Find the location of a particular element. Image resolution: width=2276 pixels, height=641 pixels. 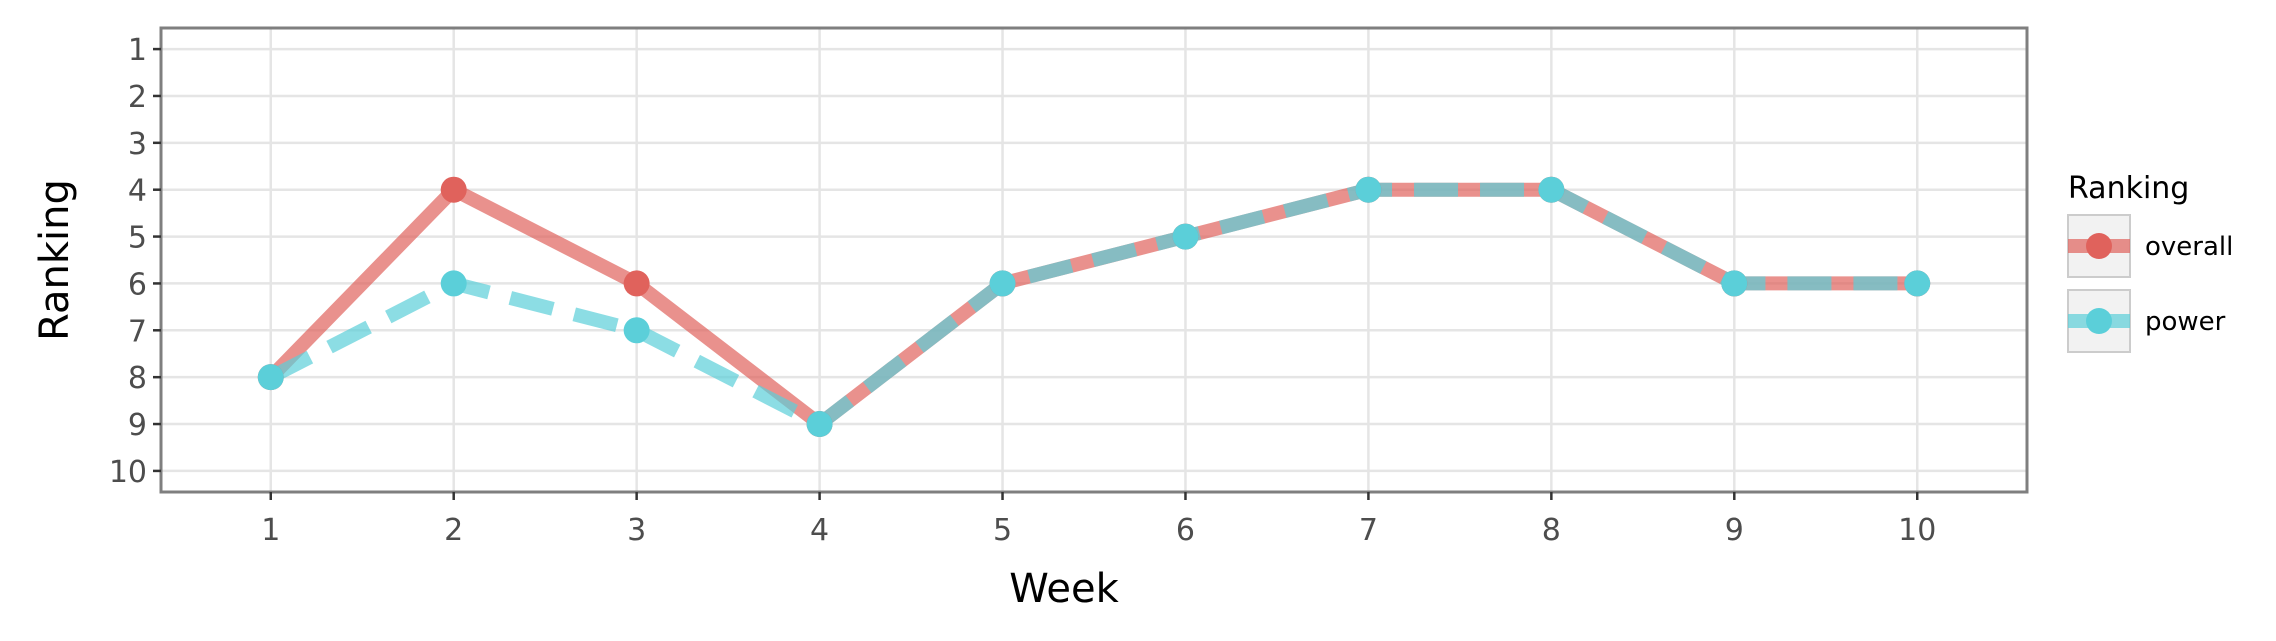

y-tick-label: 6 is located at coordinates (137, 284).